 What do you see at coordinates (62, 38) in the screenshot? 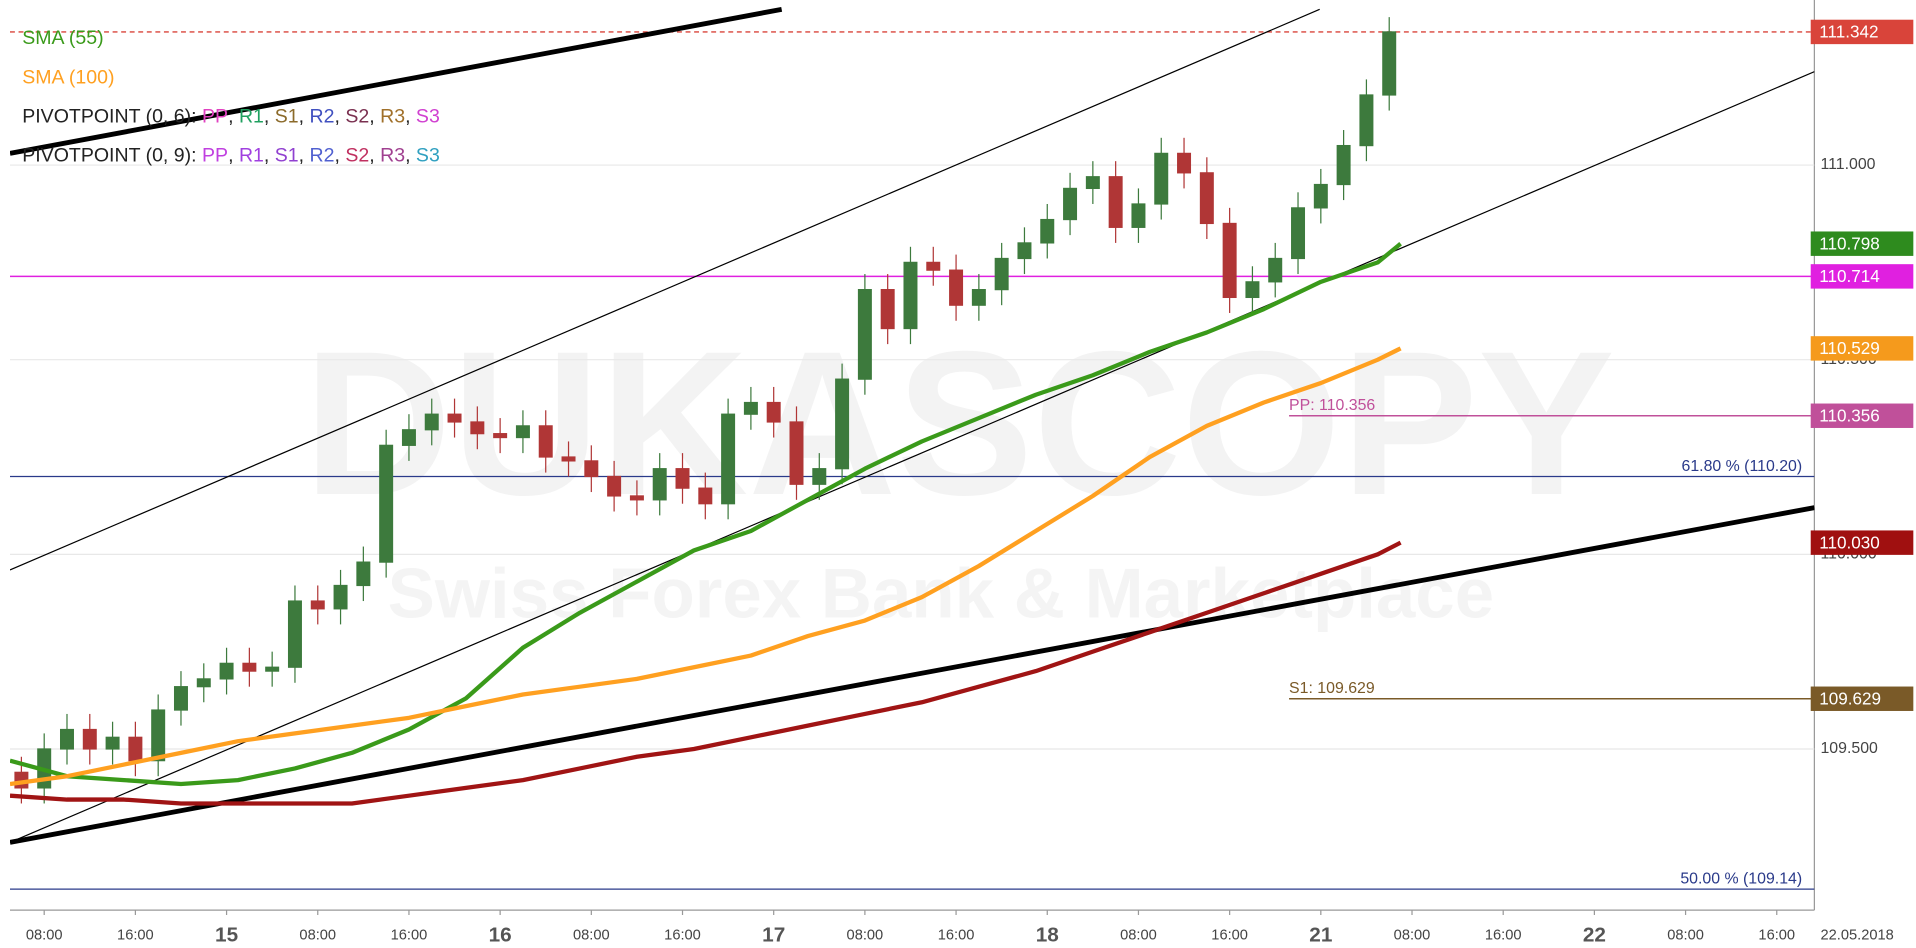
I see `legend-entry: SMA (55)` at bounding box center [62, 38].